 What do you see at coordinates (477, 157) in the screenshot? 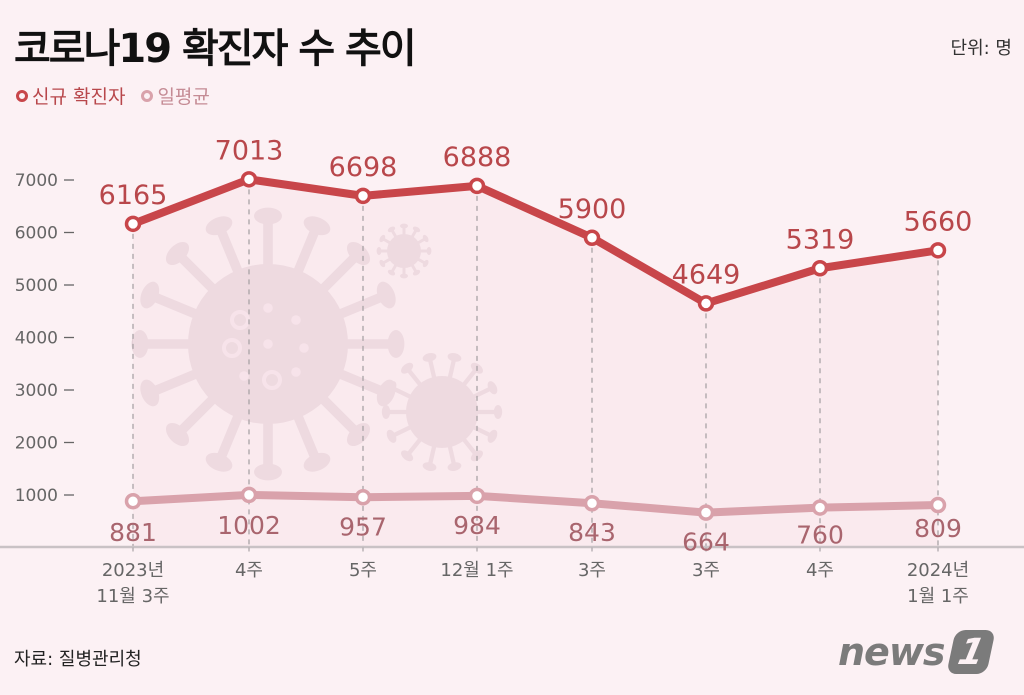
I see `data-label: 6888` at bounding box center [477, 157].